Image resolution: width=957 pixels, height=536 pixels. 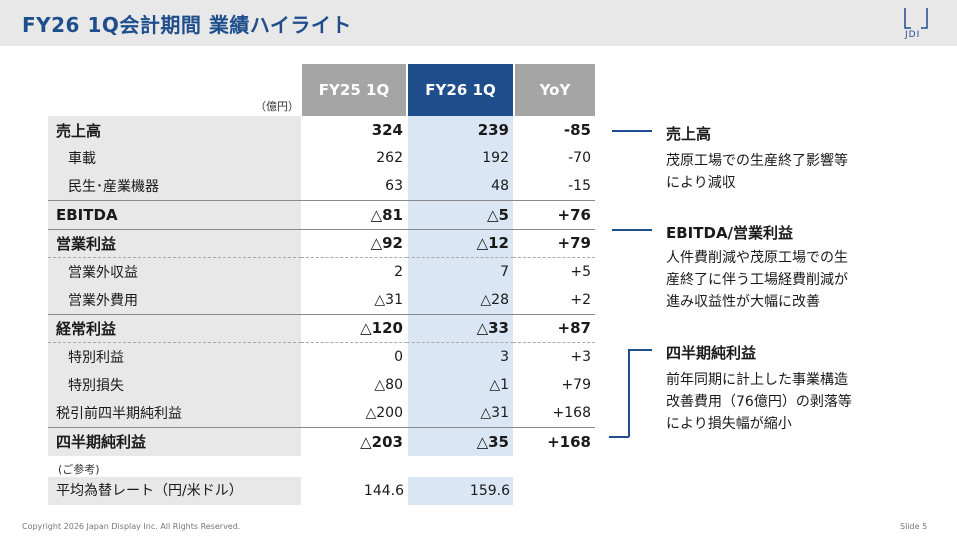 What do you see at coordinates (321, 413) in the screenshot?
I see `table-row: 税引前四半期純利益 △200 △31 +168` at bounding box center [321, 413].